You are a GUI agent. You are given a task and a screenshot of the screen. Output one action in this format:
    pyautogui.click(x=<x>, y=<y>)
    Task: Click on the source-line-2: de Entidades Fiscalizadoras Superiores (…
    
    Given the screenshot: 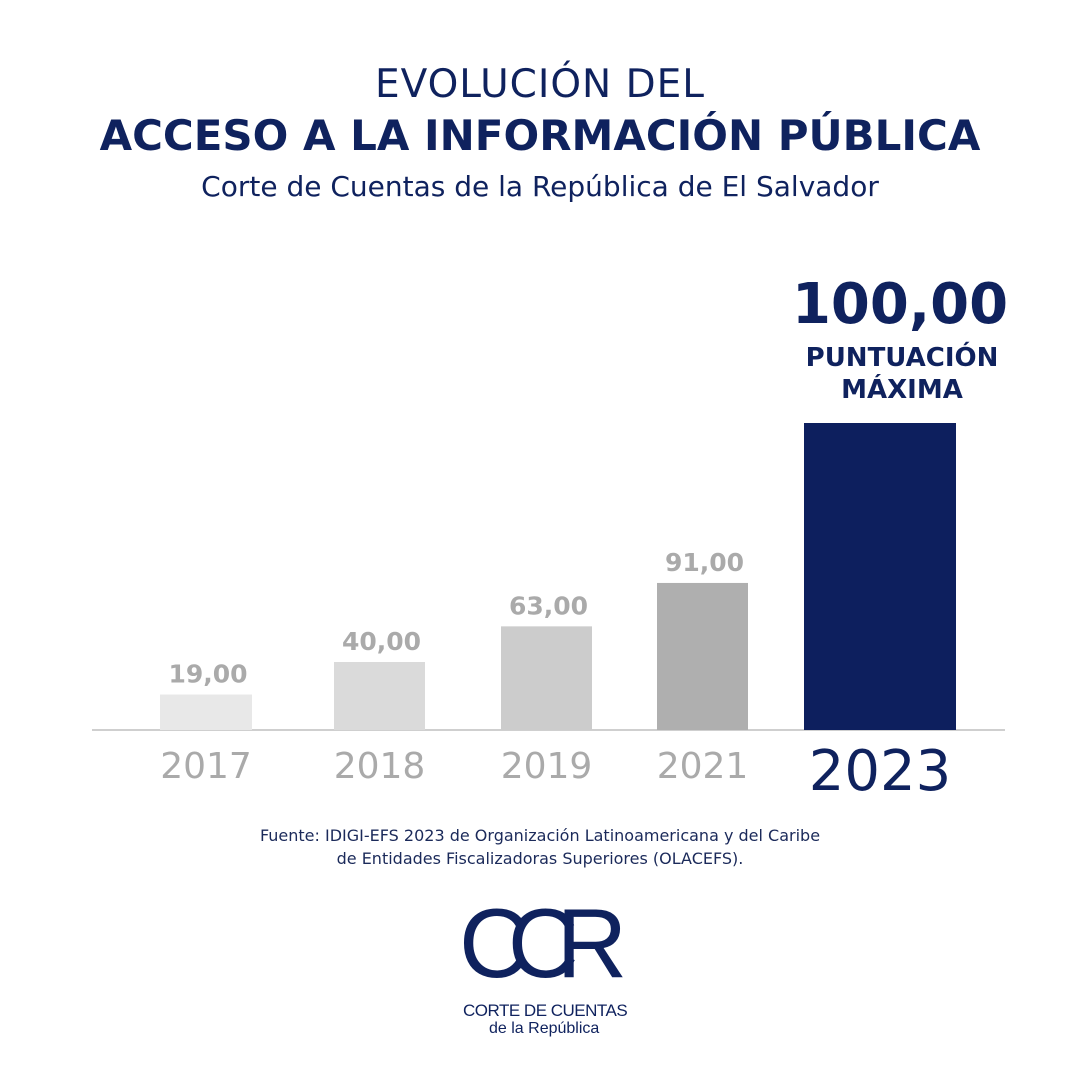 What is the action you would take?
    pyautogui.click(x=540, y=858)
    